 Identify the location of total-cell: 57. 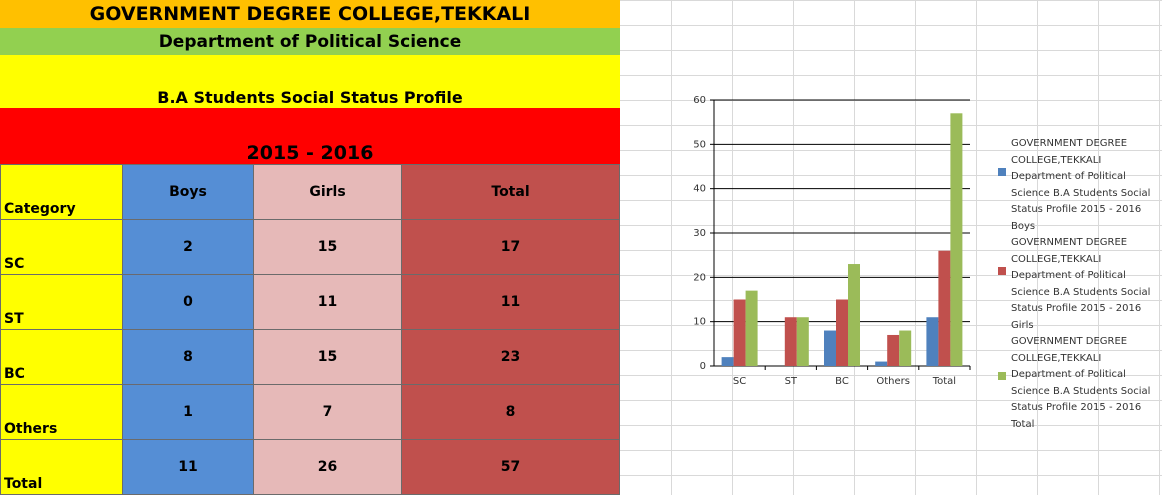
(510, 467).